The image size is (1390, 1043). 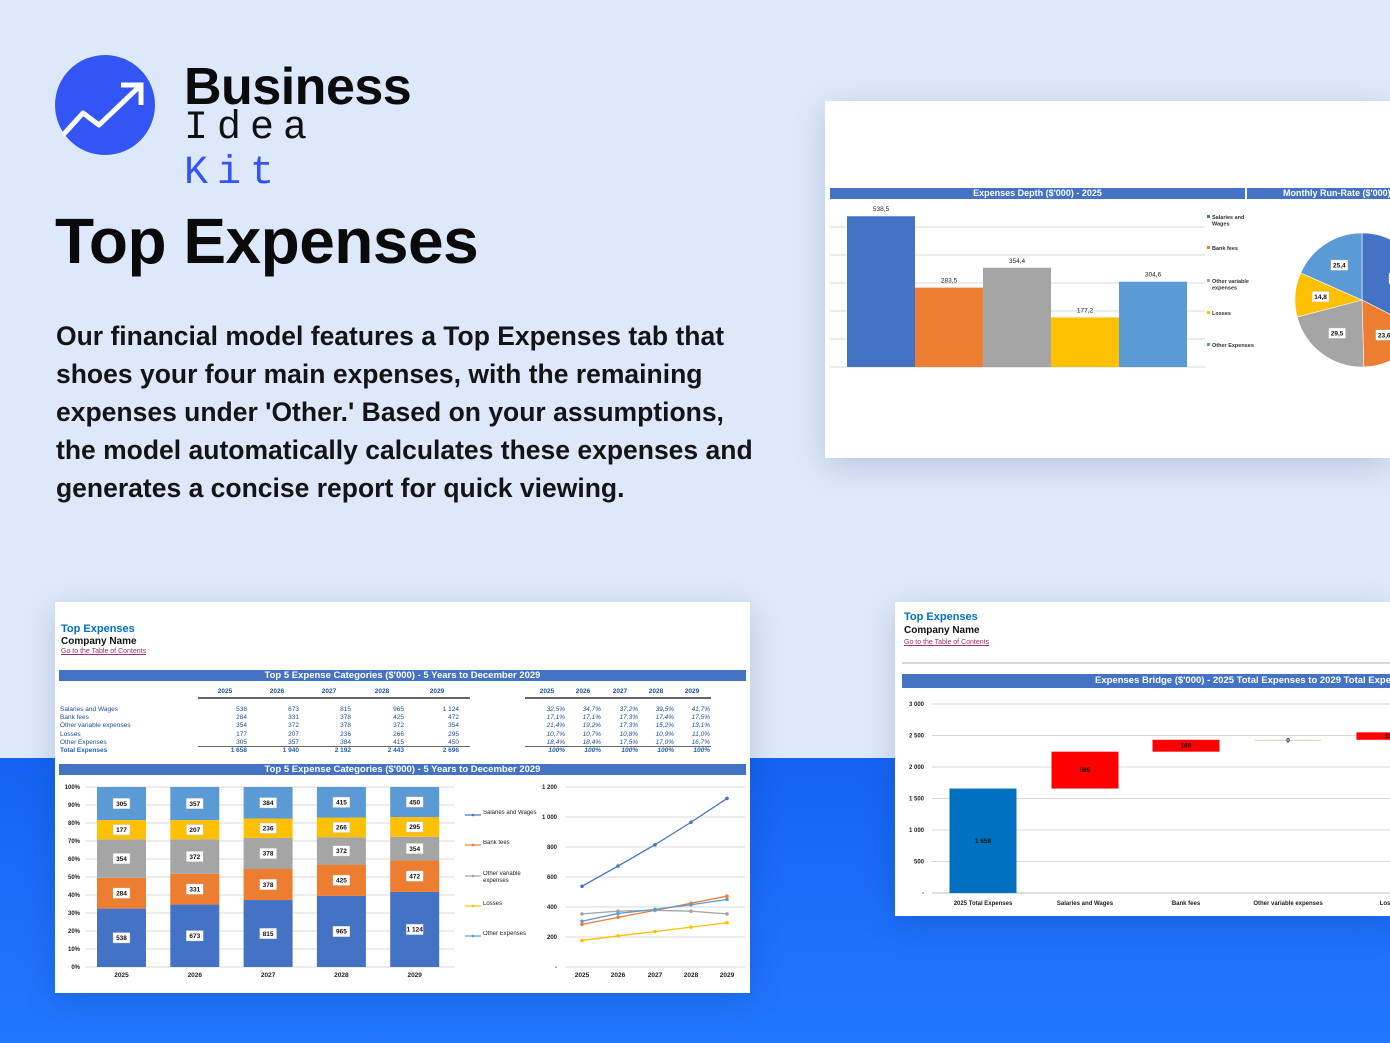 I want to click on x-tick-label: 2029, so click(x=727, y=975).